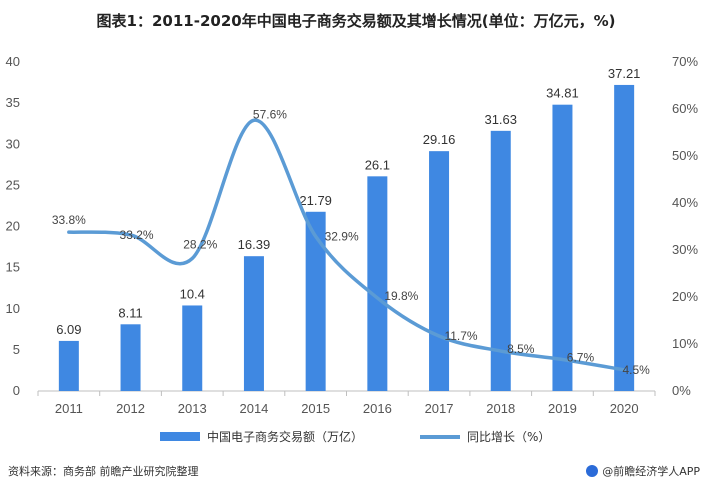 This screenshot has height=488, width=712. I want to click on y-axis-right: 0% 10% 20% 30% 40% 50% 60% 70%, so click(685, 226).